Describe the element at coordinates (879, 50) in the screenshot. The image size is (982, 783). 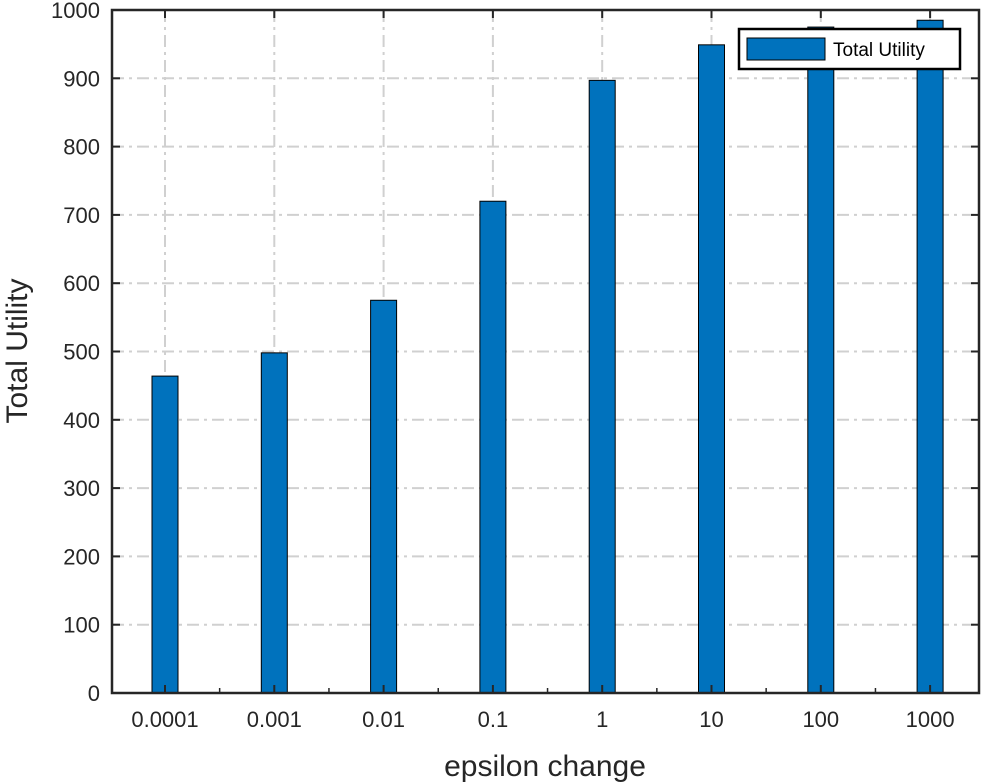
I see `legend-label: Total Utility` at that location.